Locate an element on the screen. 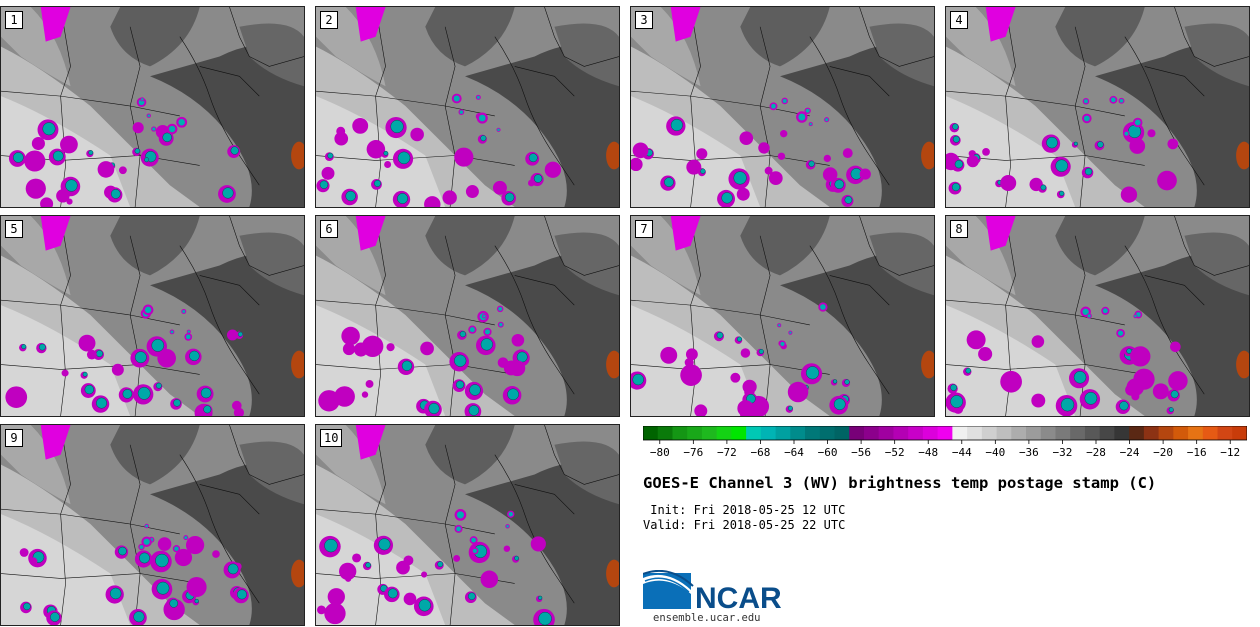 The width and height of the screenshot is (1260, 627). colorbar-tick-label: −40 is located at coordinates (995, 452).